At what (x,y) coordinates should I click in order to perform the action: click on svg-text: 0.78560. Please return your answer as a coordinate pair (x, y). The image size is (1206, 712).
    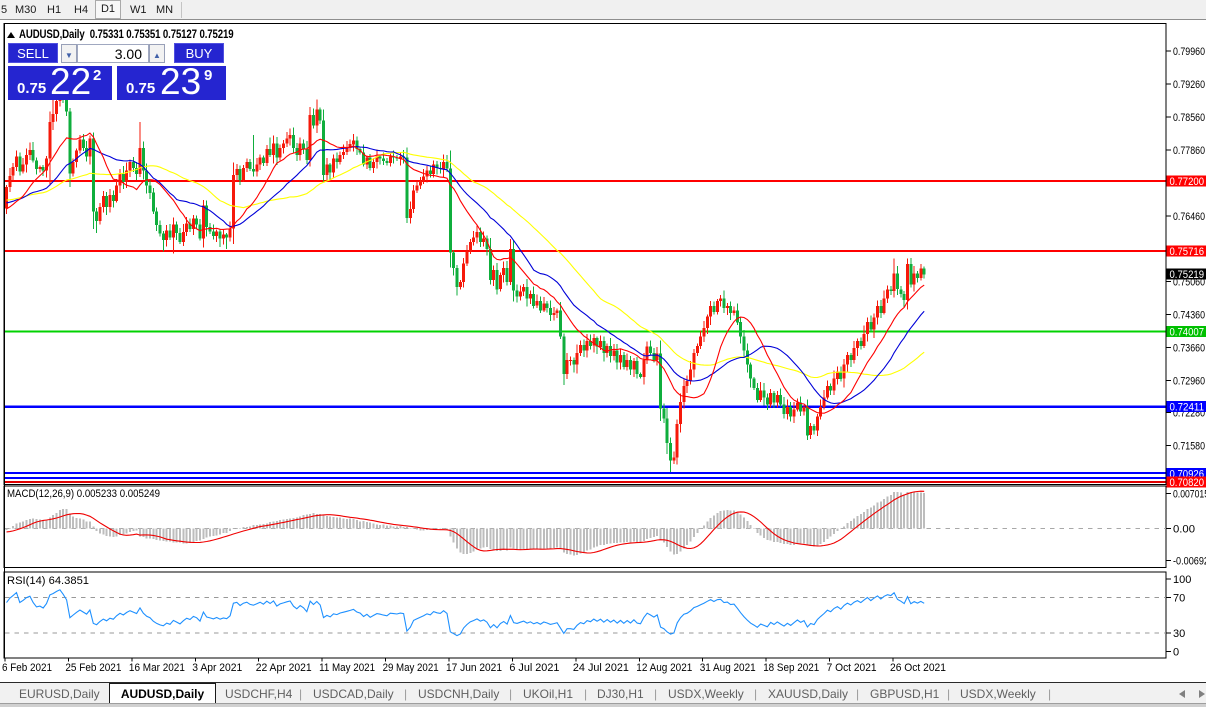
    Looking at the image, I should click on (1189, 118).